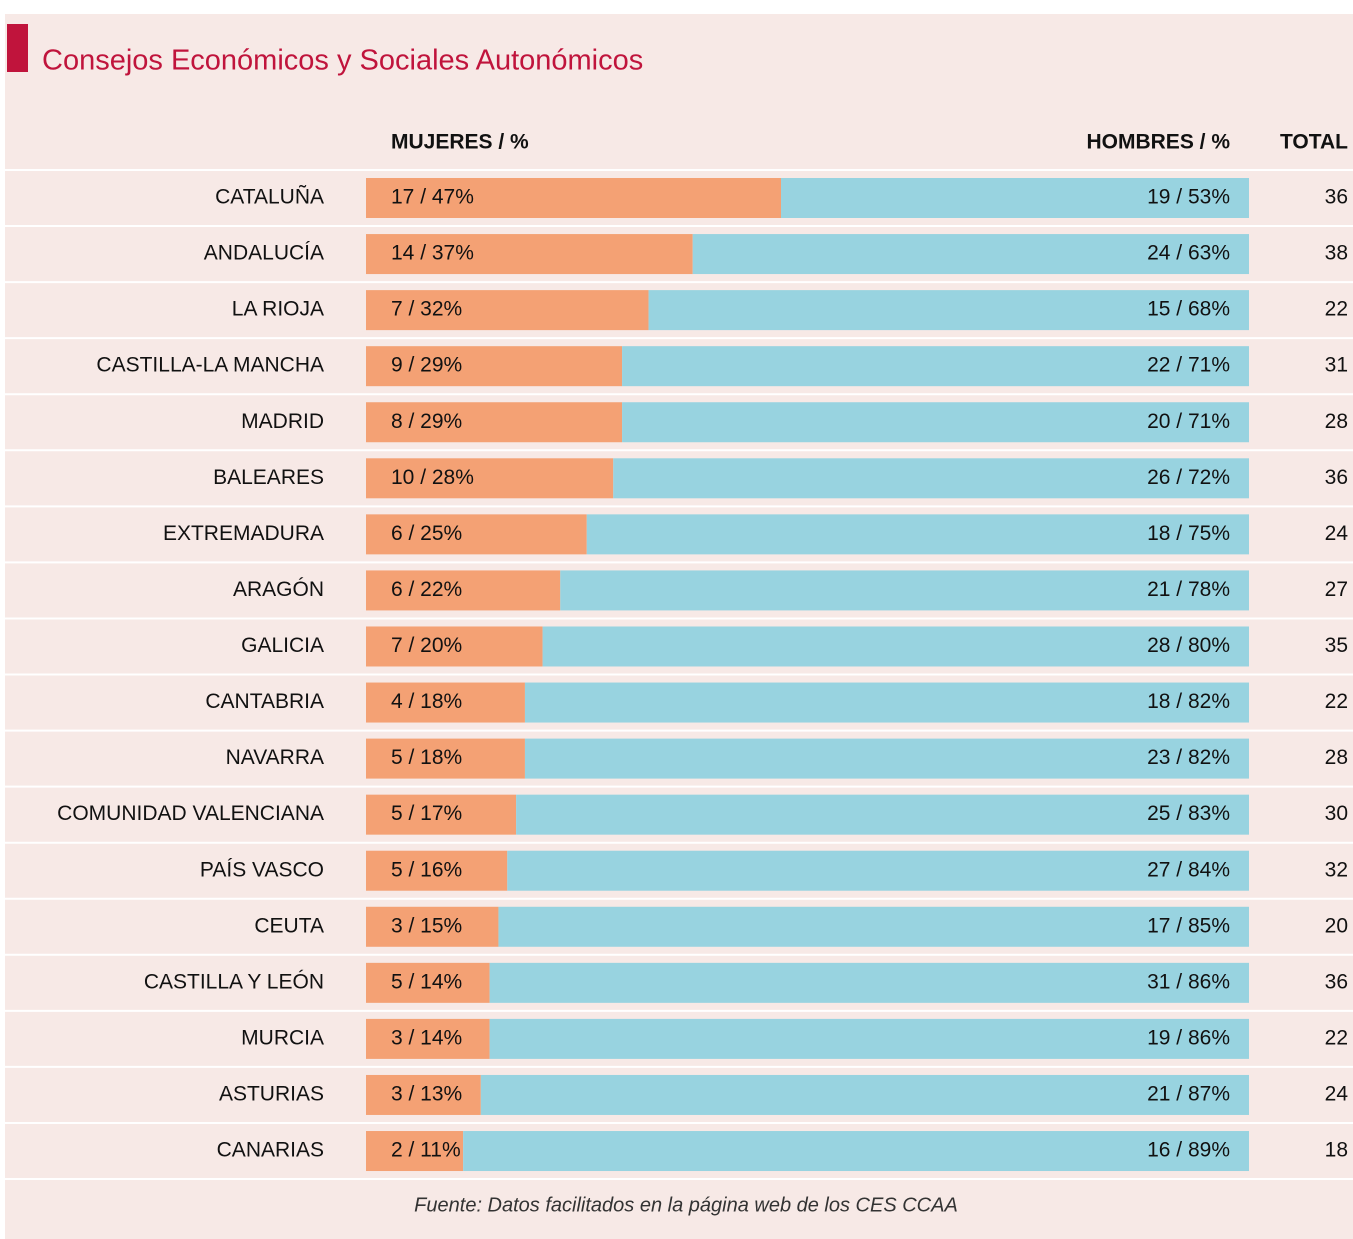  What do you see at coordinates (426, 645) in the screenshot?
I see `value-label: 7 / 20%` at bounding box center [426, 645].